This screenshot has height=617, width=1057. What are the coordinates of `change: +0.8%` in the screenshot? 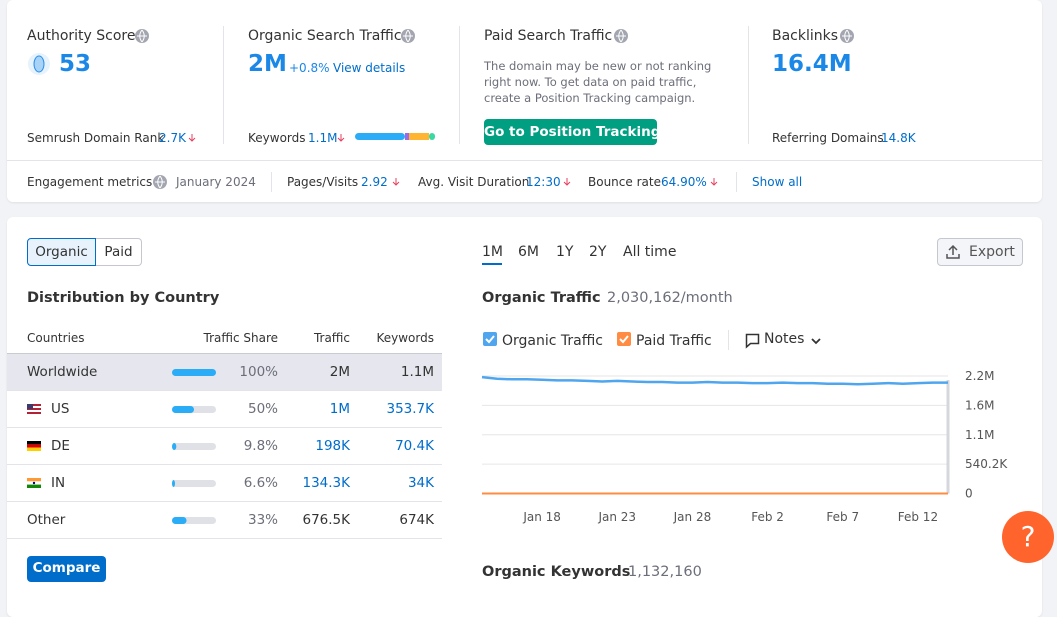 It's located at (309, 68).